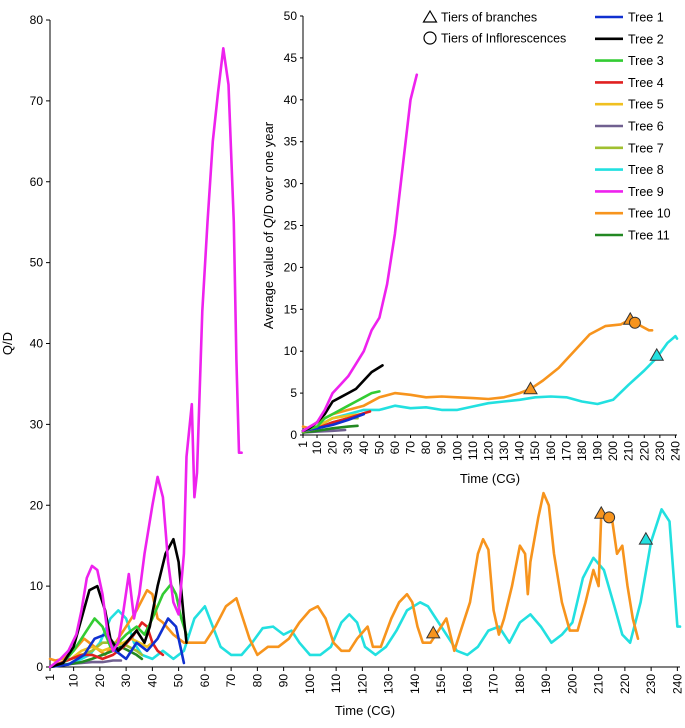  I want to click on inset-x-tick-label: 60, so click(395, 448).